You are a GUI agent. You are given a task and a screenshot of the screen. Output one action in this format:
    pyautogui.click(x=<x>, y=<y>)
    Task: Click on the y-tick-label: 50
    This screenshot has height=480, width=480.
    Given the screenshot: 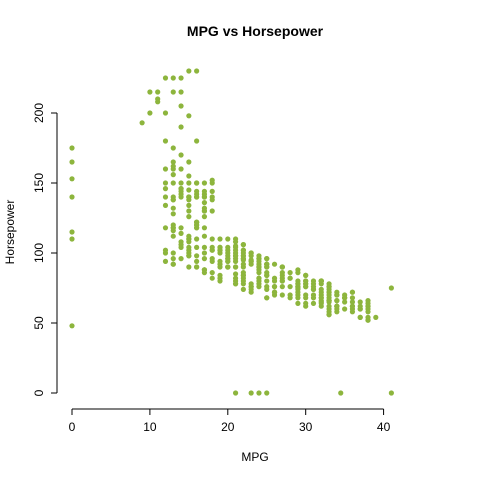 What is the action you would take?
    pyautogui.click(x=39, y=323)
    